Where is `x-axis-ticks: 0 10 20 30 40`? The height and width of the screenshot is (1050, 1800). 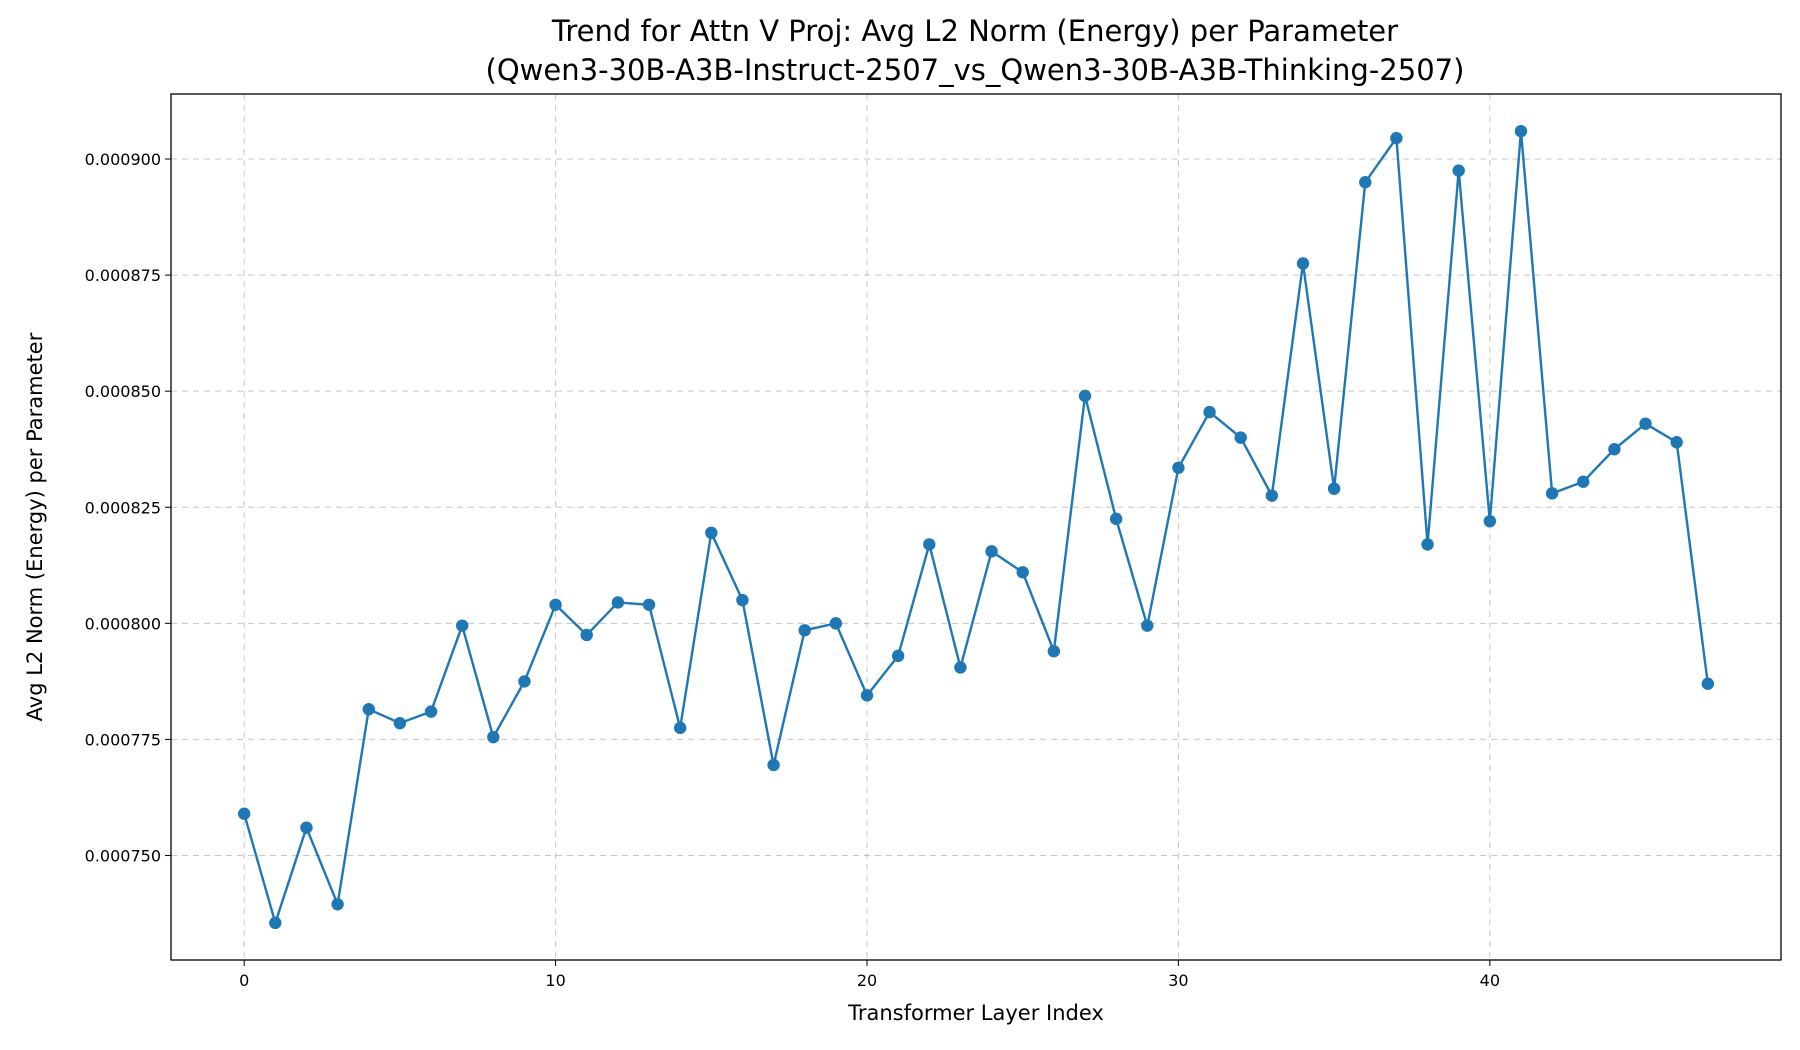
x-axis-ticks: 0 10 20 30 40 is located at coordinates (869, 975).